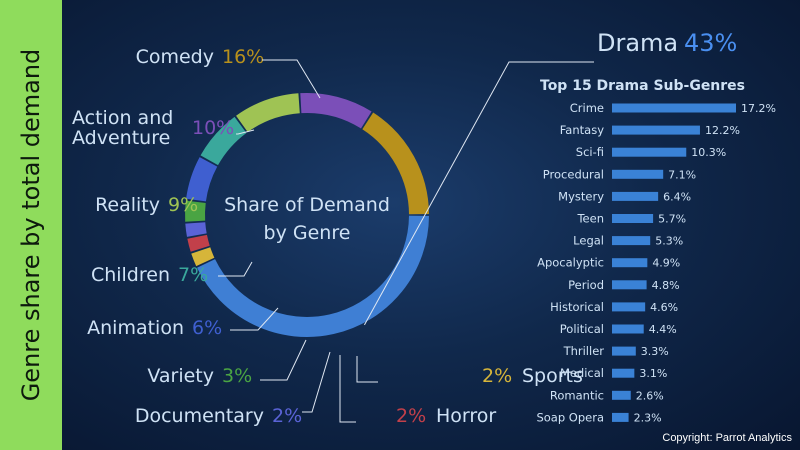  What do you see at coordinates (411, 416) in the screenshot?
I see `slice-value-horror: 2%` at bounding box center [411, 416].